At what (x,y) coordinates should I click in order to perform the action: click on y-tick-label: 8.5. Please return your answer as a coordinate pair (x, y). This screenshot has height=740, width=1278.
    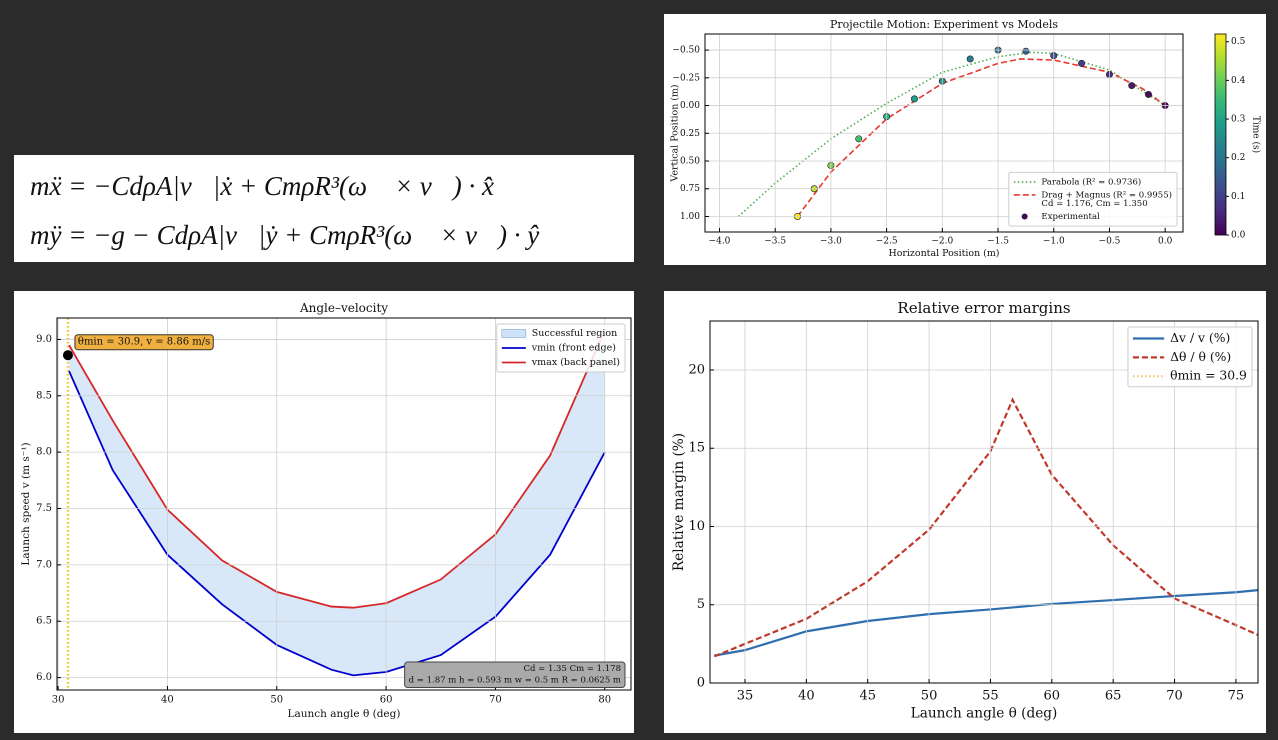
    Looking at the image, I should click on (44, 395).